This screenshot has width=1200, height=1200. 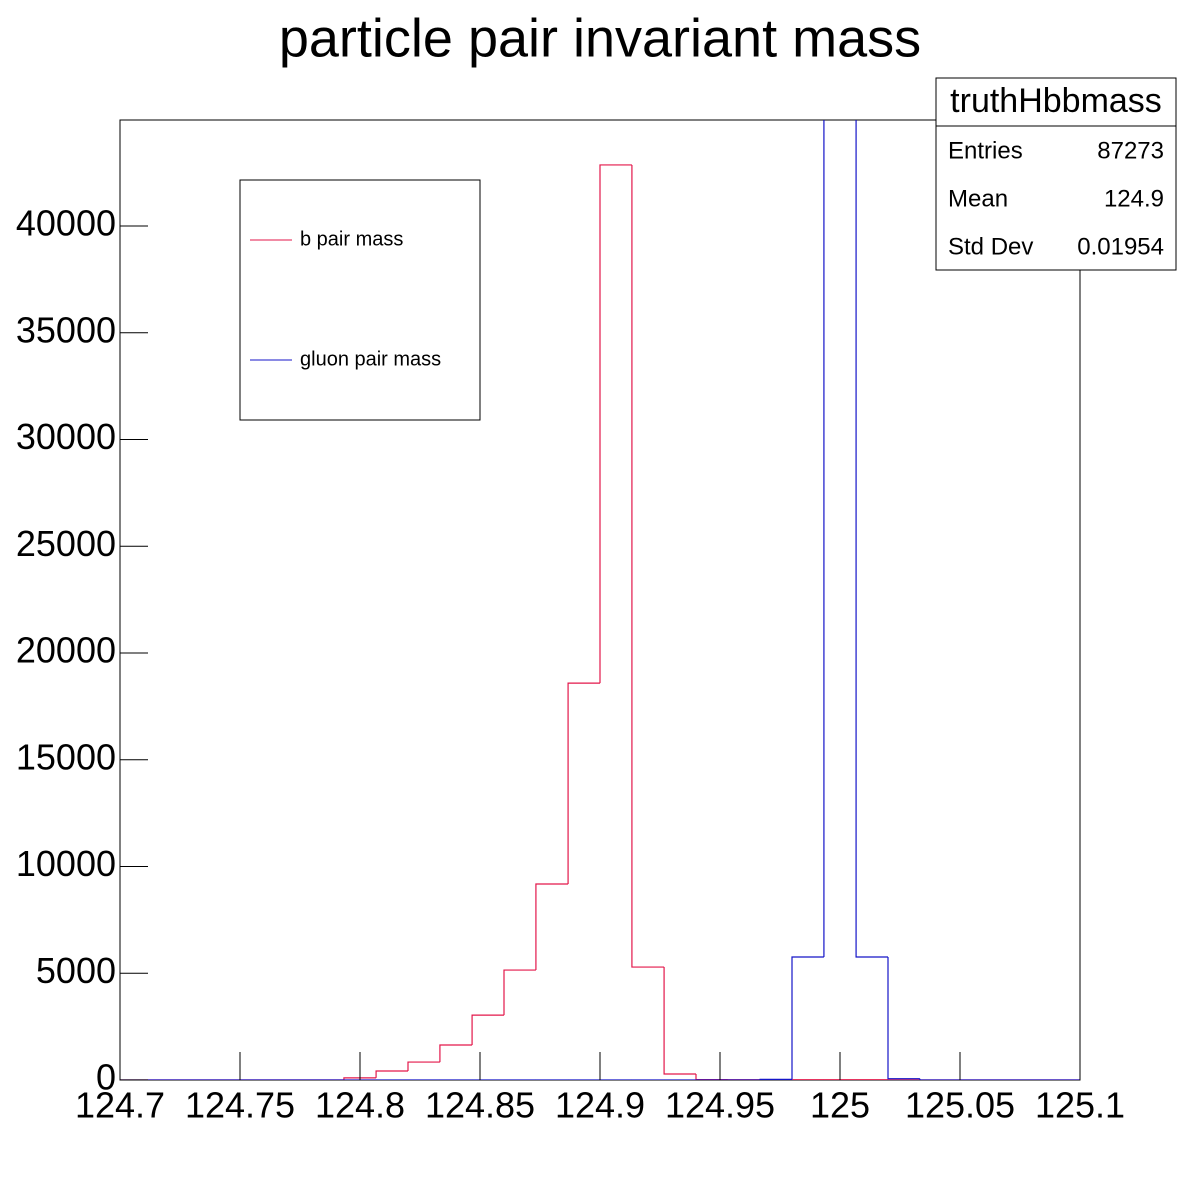 I want to click on y-tick-label: 25000, so click(x=66, y=543).